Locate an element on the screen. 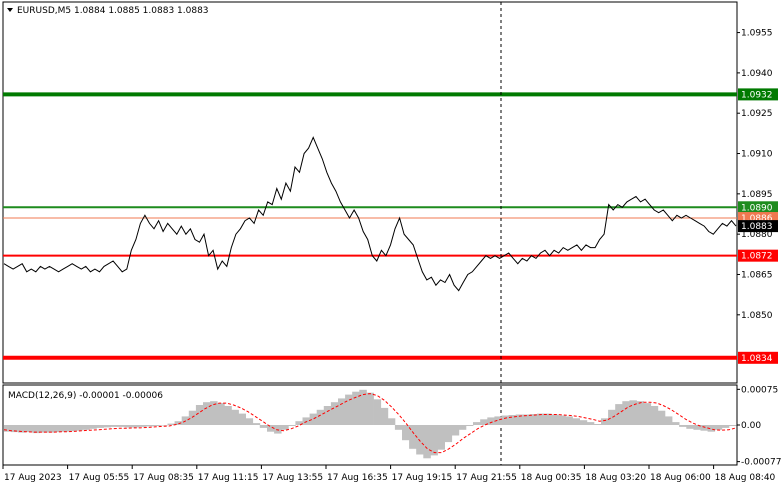  time-tick-label: 17 Aug 08:35 is located at coordinates (163, 478).